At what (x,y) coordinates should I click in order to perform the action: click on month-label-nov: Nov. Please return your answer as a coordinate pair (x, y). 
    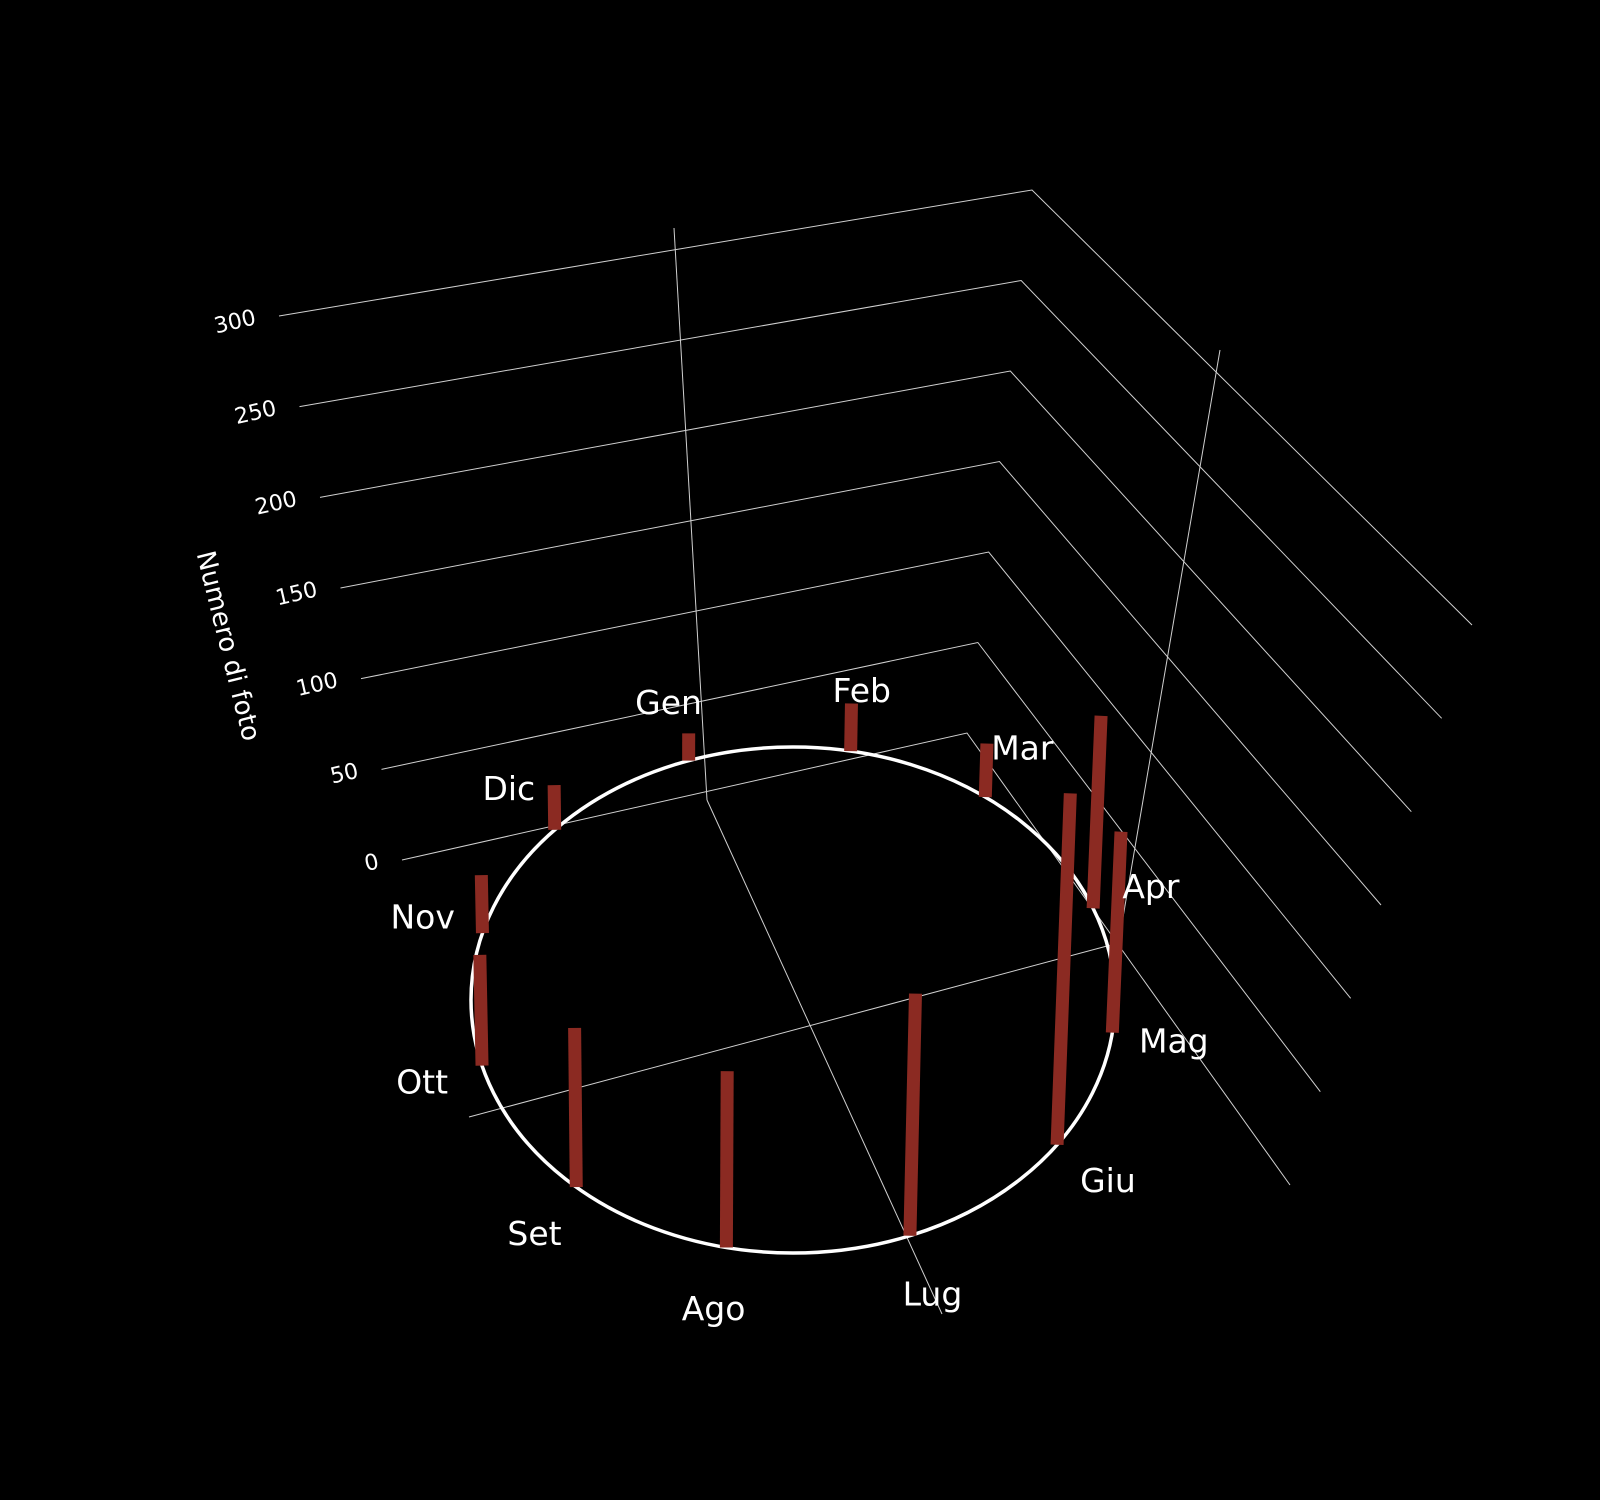
    Looking at the image, I should click on (422, 917).